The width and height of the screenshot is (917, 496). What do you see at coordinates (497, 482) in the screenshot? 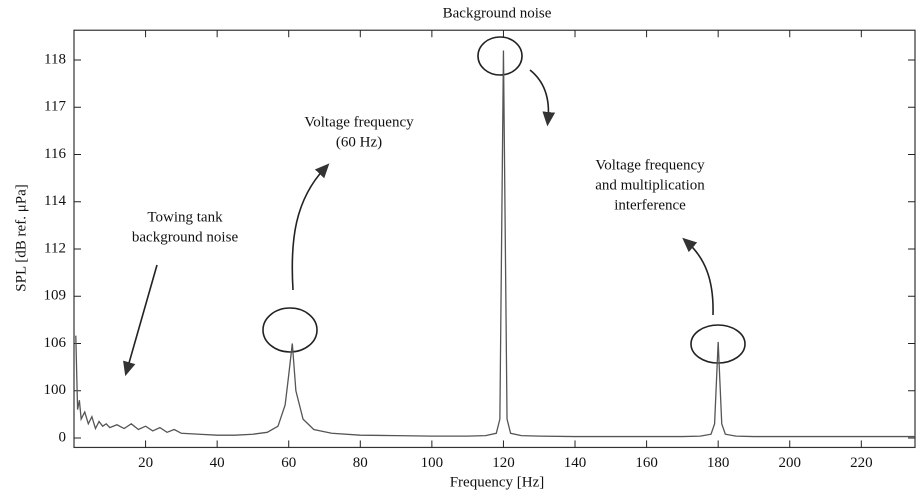
I see `x-axis-label: Frequency [Hz]` at bounding box center [497, 482].